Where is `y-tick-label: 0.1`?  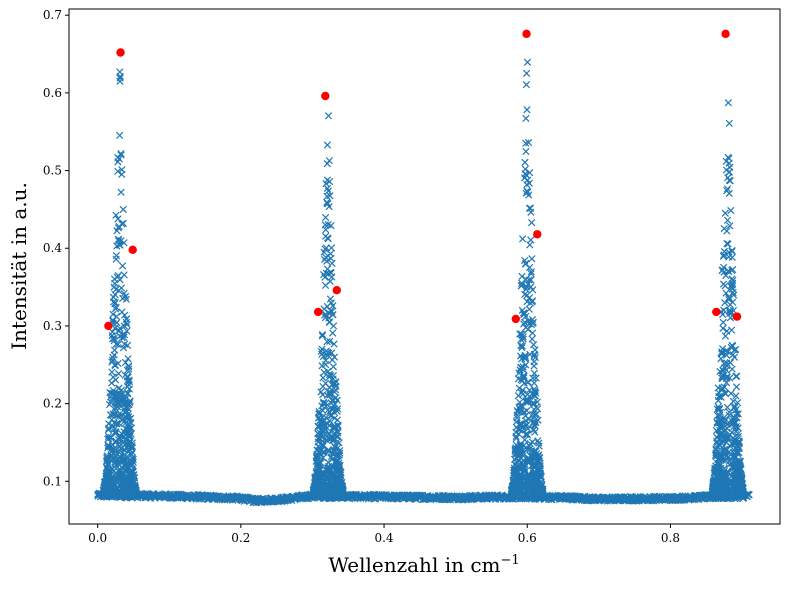 y-tick-label: 0.1 is located at coordinates (52, 481).